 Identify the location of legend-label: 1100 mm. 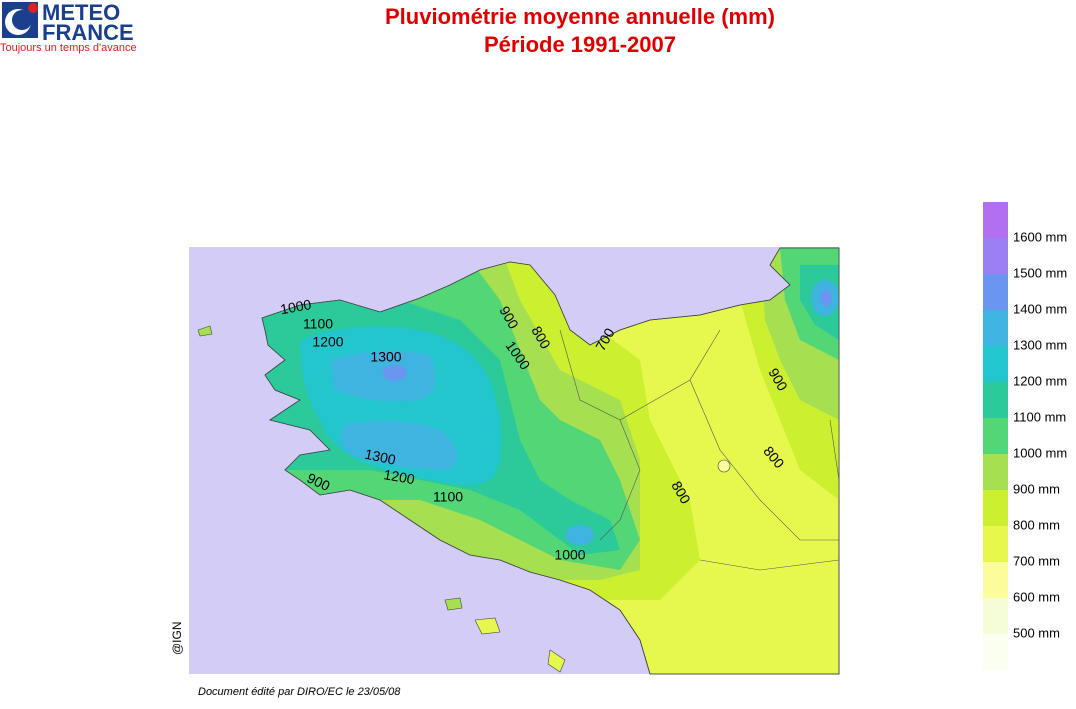
(1039, 416).